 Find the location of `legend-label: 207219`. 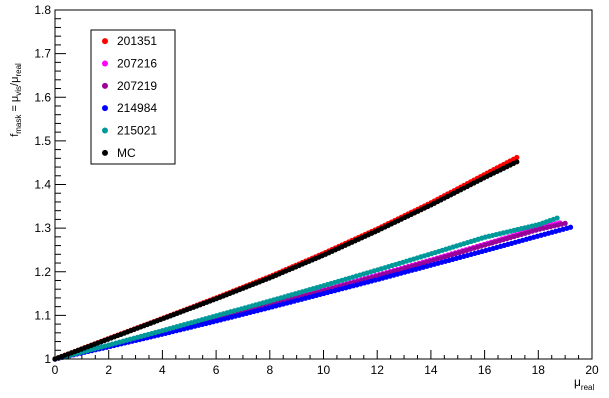

legend-label: 207219 is located at coordinates (137, 86).